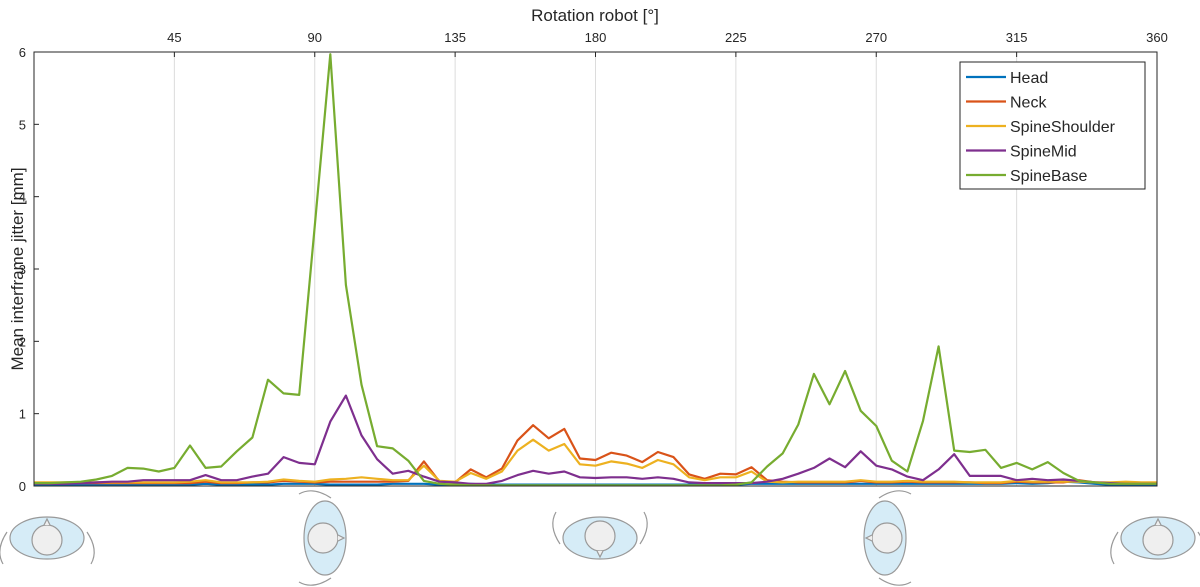  Describe the element at coordinates (1063, 127) in the screenshot. I see `legend-label-spineshoulder: SpineShoulder` at that location.